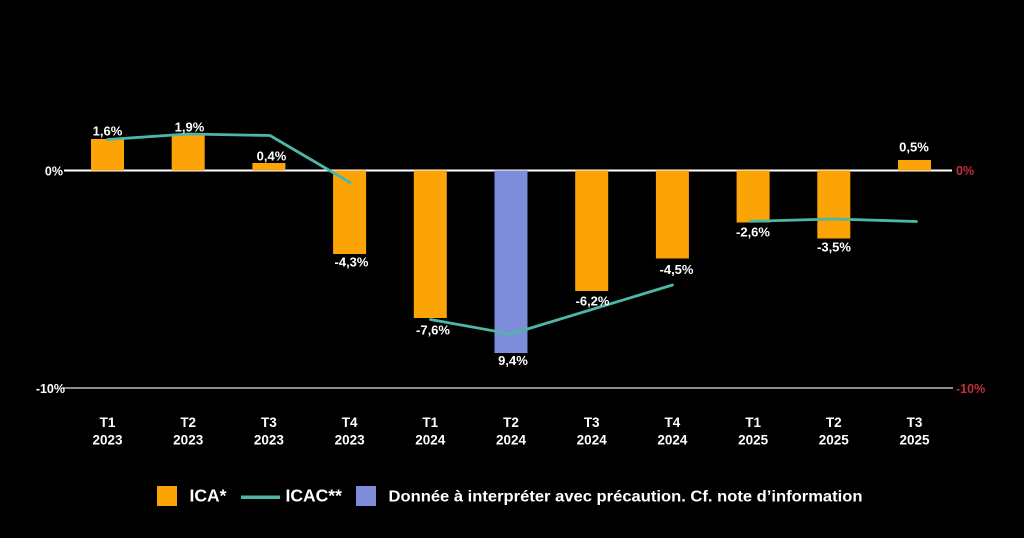 The image size is (1024, 538). Describe the element at coordinates (352, 262) in the screenshot. I see `svg-text: -4,3%` at that location.